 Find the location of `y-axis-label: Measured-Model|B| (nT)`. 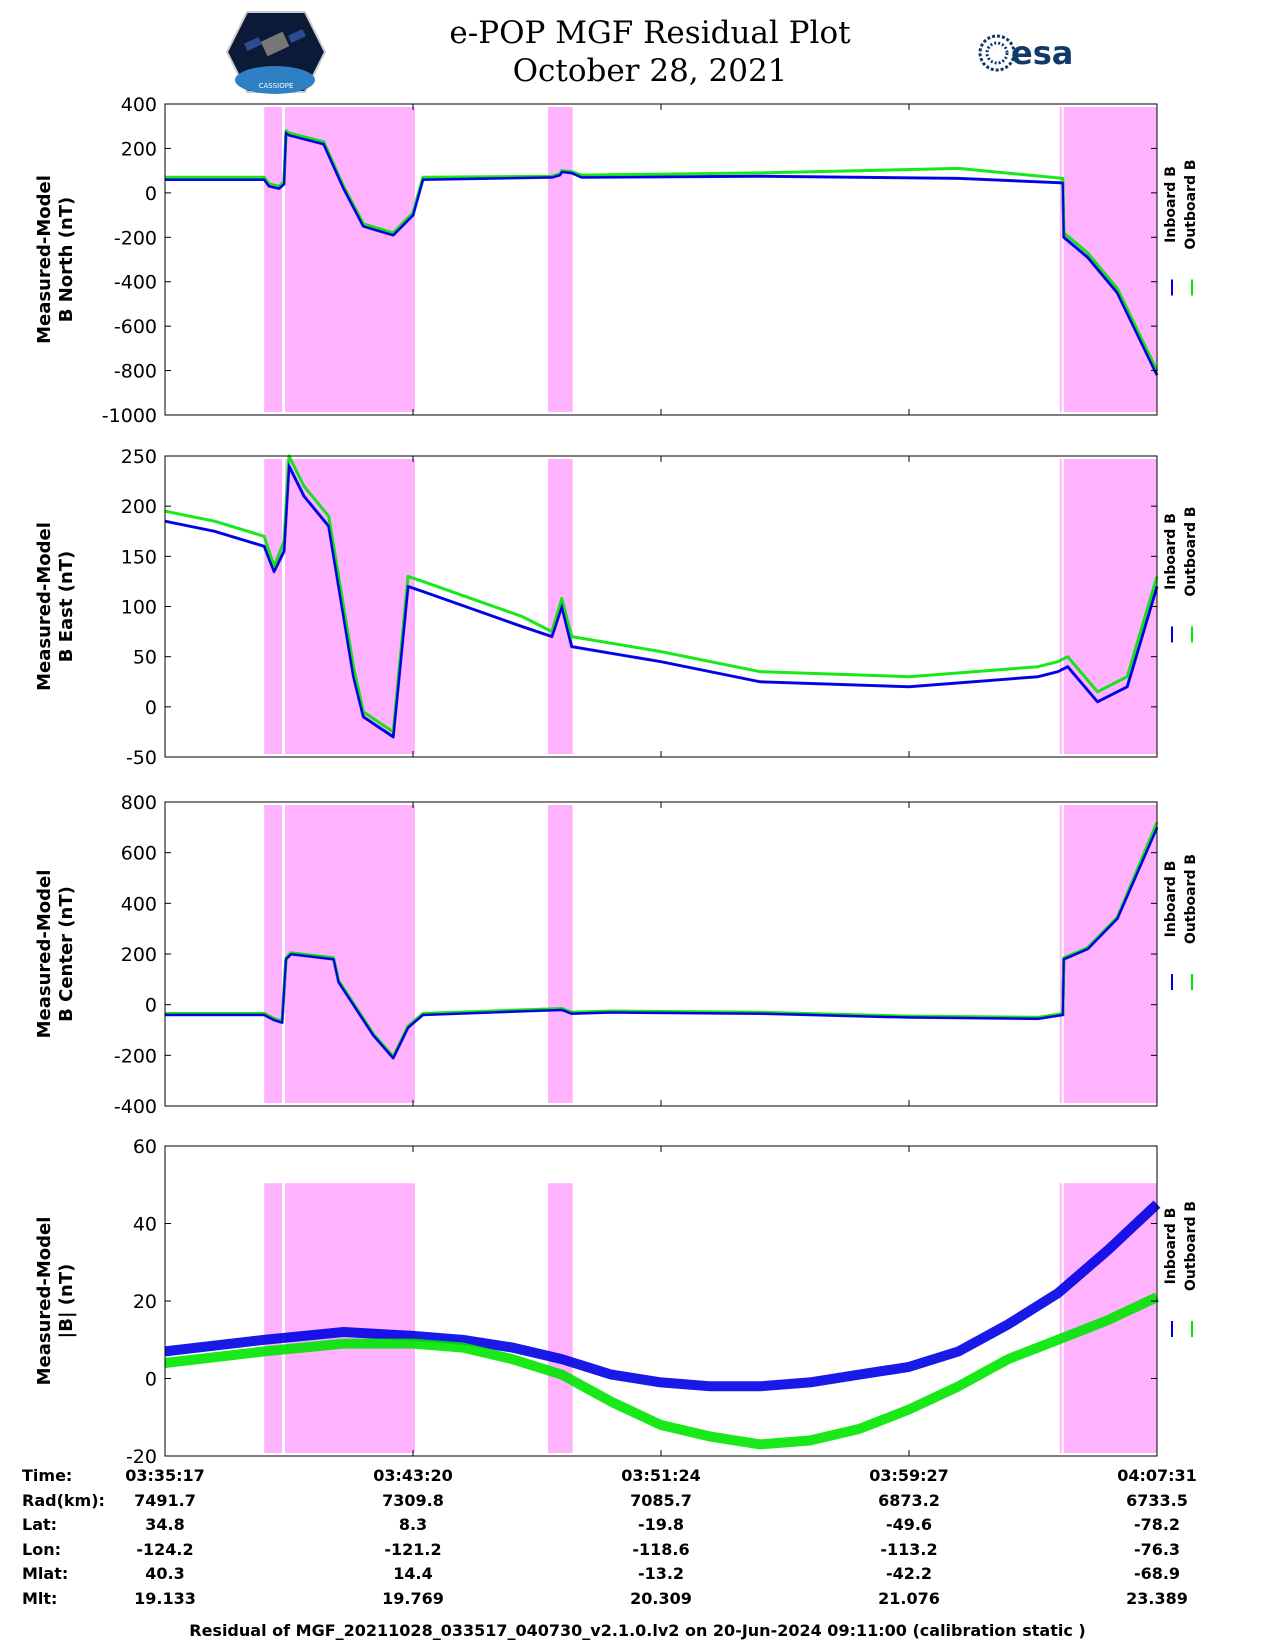

y-axis-label: Measured-Model|B| (nT) is located at coordinates (55, 1301).